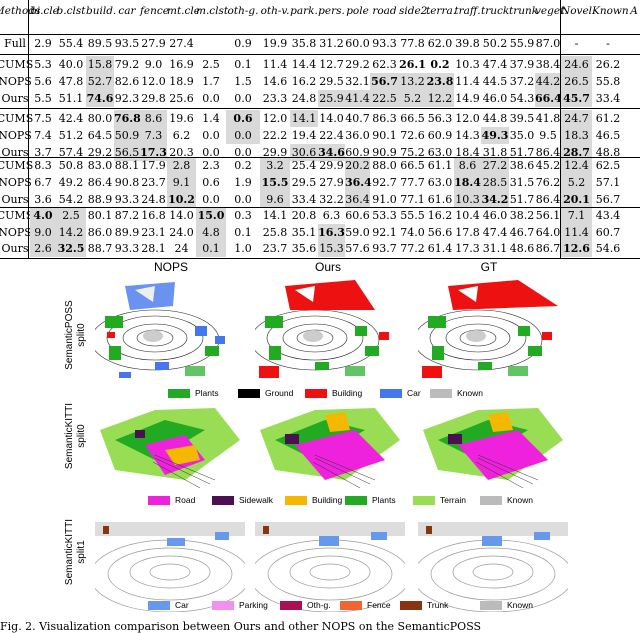  I want to click on table-cell: 61.6, so click(440, 199).